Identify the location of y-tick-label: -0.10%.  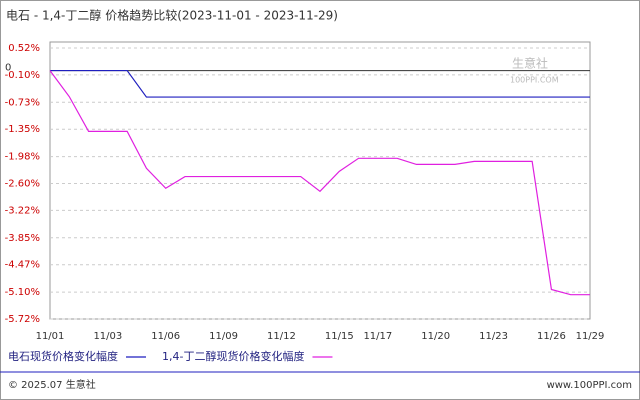
(22, 75).